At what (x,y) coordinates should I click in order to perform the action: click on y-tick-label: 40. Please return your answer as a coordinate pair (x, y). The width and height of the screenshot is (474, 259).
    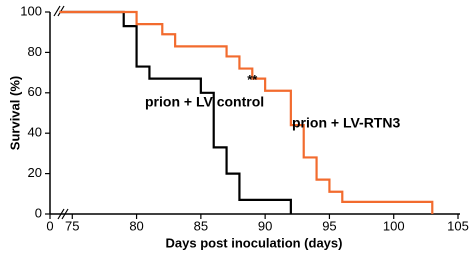
    Looking at the image, I should click on (35, 132).